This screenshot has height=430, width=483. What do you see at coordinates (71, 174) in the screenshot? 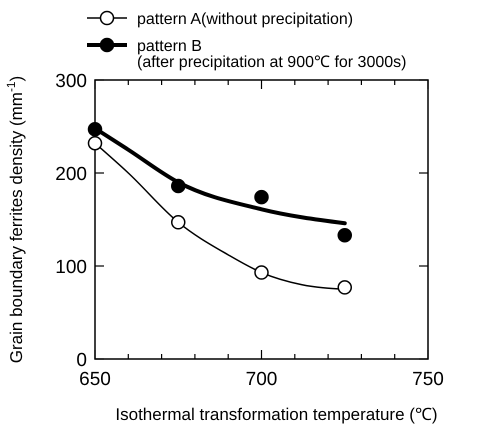
I see `y-tick-label: 200` at bounding box center [71, 174].